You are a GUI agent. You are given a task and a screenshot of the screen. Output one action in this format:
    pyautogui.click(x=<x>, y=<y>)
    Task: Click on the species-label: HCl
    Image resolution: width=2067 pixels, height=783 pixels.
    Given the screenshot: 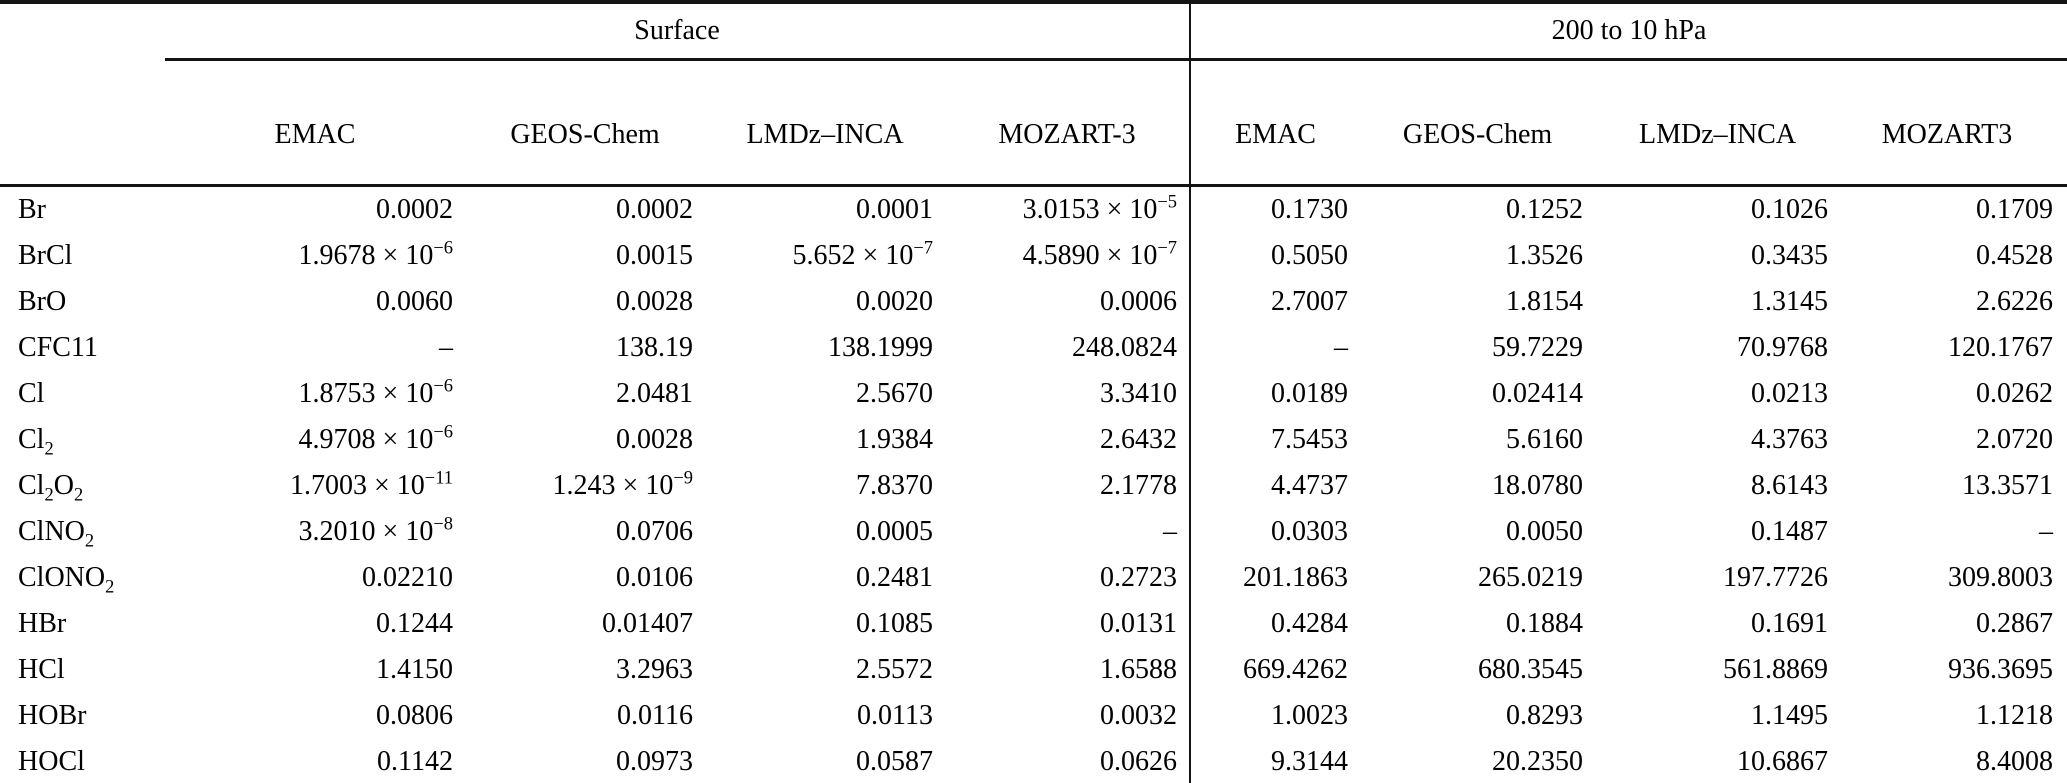 What is the action you would take?
    pyautogui.click(x=41, y=669)
    